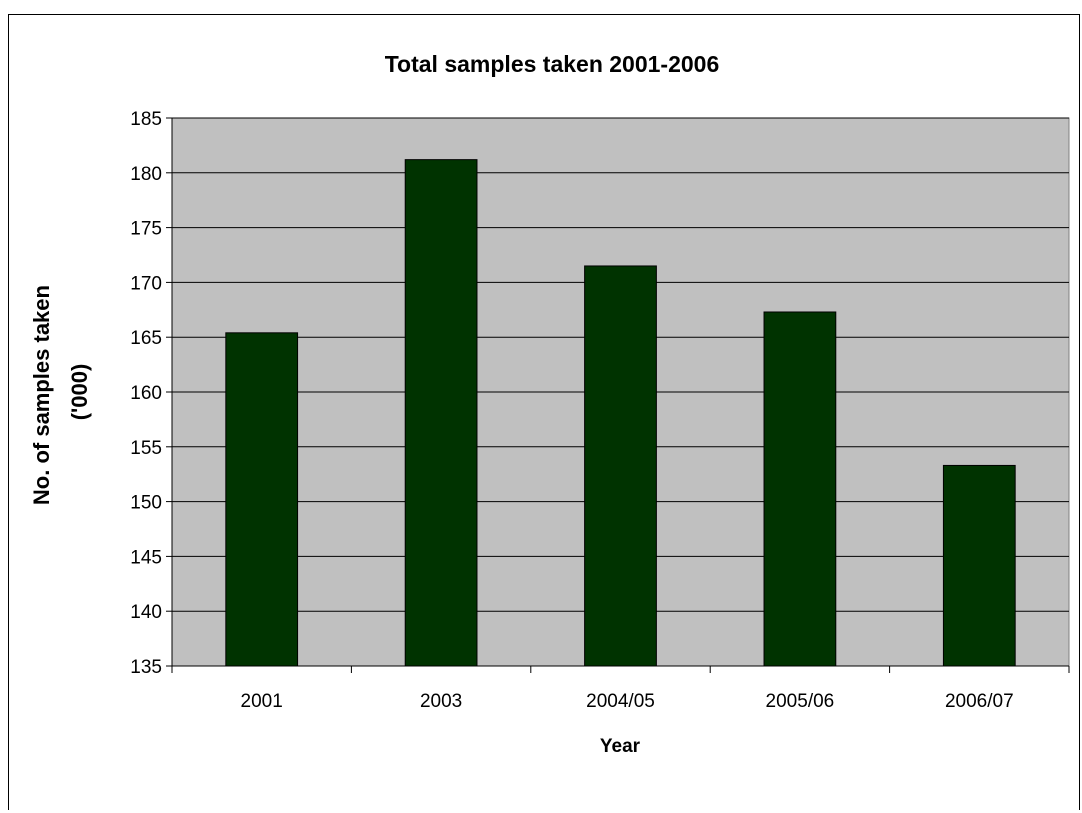 The width and height of the screenshot is (1082, 813). Describe the element at coordinates (146, 174) in the screenshot. I see `y-tick-label: 180` at that location.